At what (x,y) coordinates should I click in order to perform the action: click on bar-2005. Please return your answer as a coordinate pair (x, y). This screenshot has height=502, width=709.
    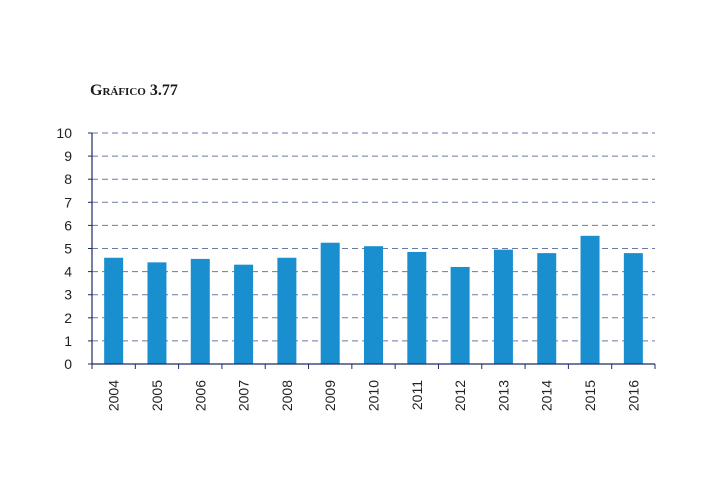
    Looking at the image, I should click on (157, 313).